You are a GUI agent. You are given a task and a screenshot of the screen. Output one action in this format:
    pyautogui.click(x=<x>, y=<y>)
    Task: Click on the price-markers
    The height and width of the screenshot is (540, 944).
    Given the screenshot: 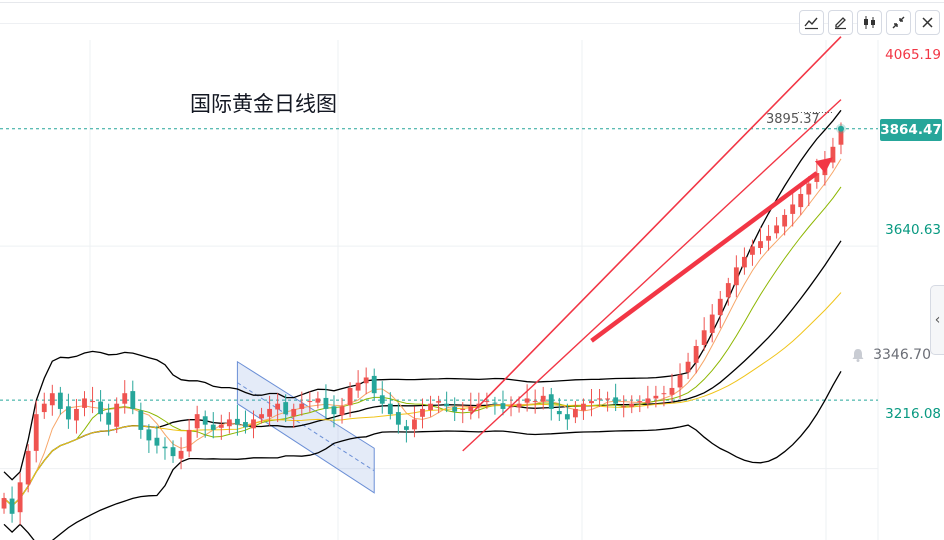 What is the action you would take?
    pyautogui.click(x=821, y=123)
    